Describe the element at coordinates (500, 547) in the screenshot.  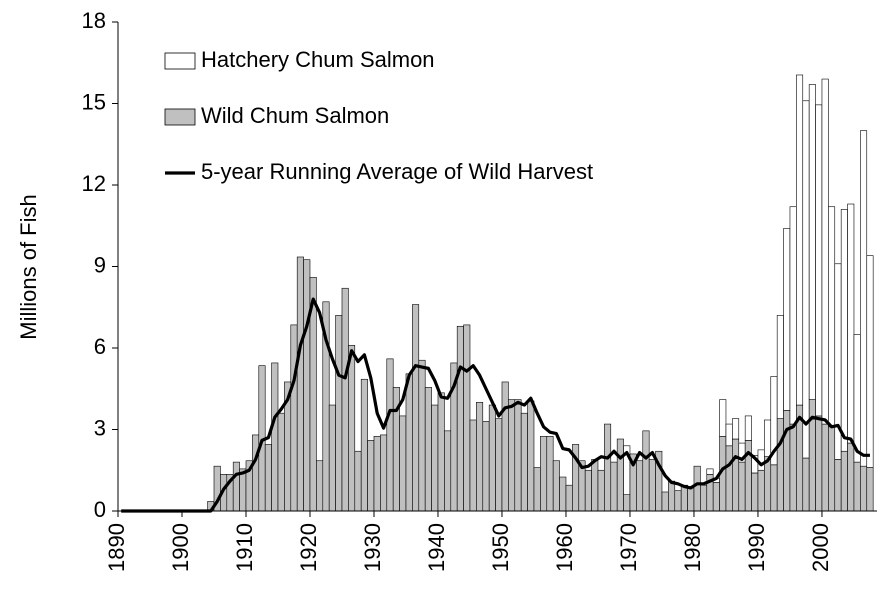
I see `x-tick-label: 1950` at that location.